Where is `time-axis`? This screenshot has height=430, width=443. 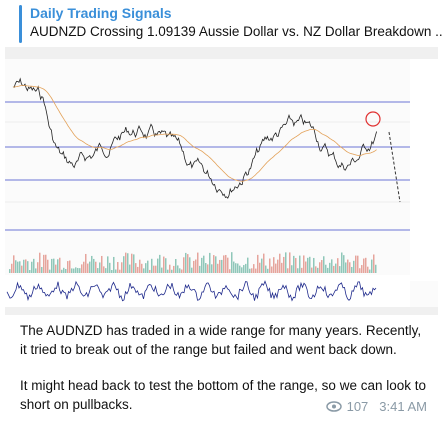 time-axis is located at coordinates (221, 311).